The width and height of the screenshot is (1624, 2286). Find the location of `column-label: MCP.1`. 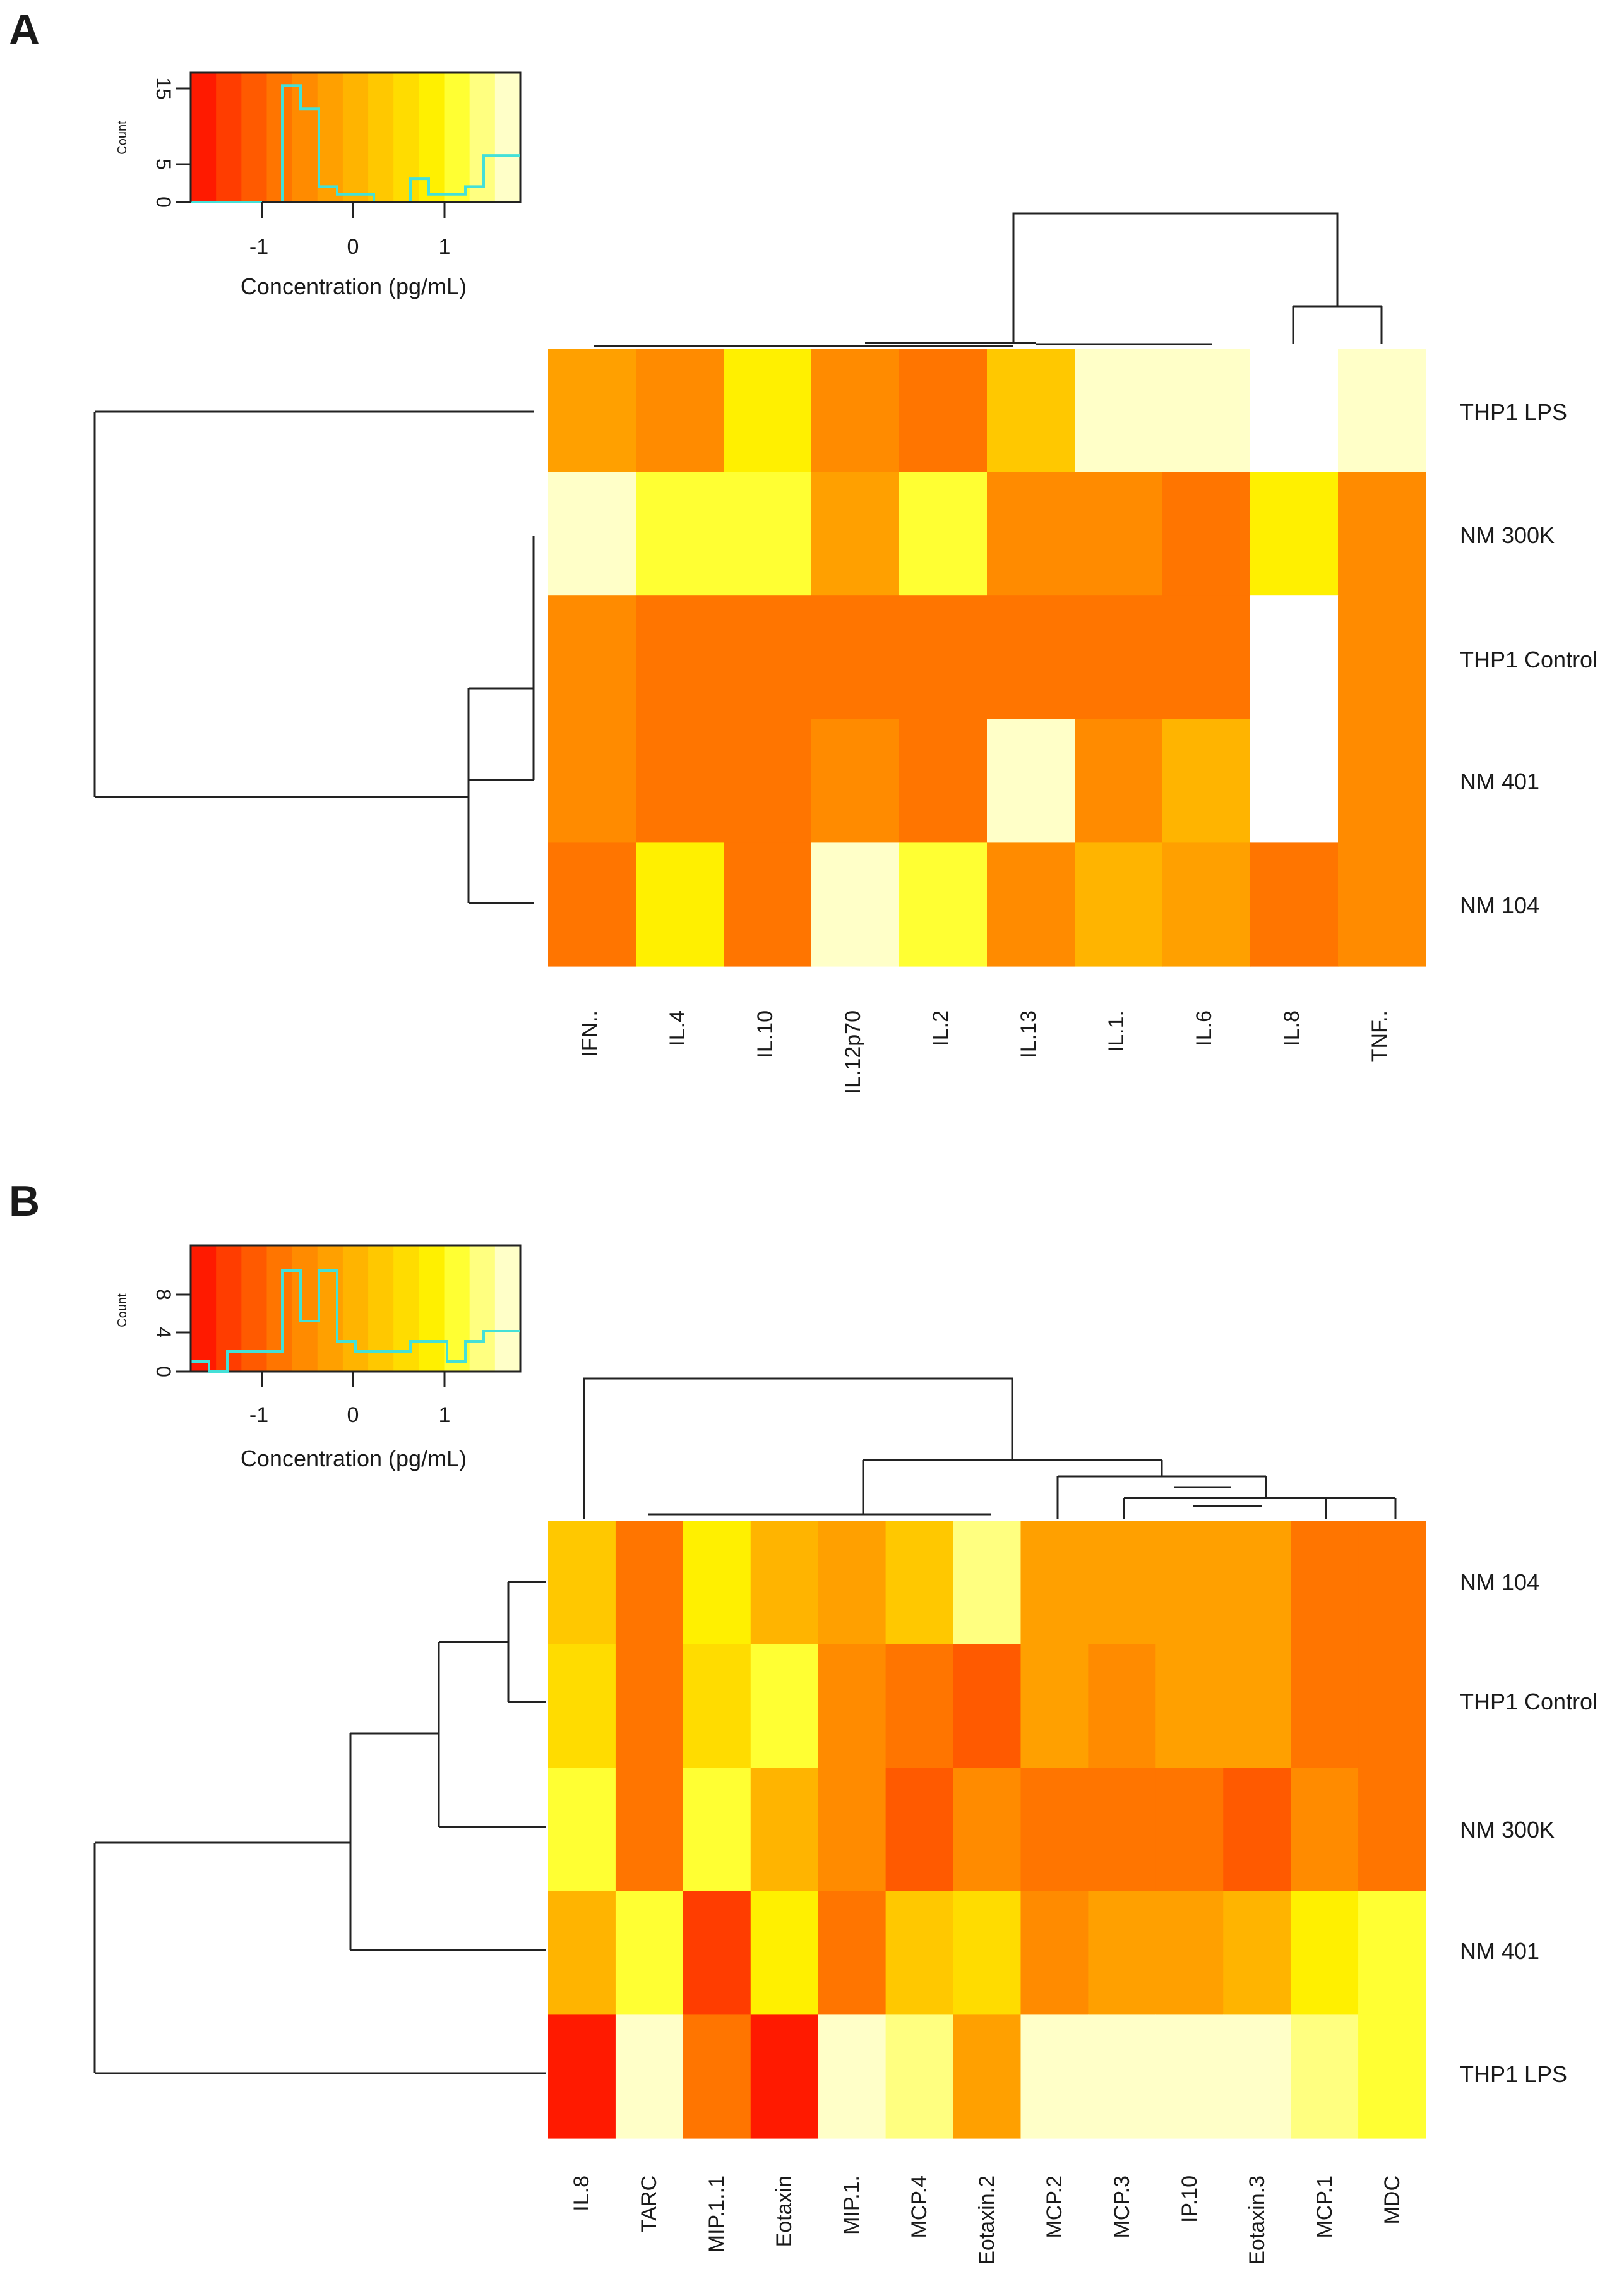

column-label: MCP.1 is located at coordinates (1325, 2207).